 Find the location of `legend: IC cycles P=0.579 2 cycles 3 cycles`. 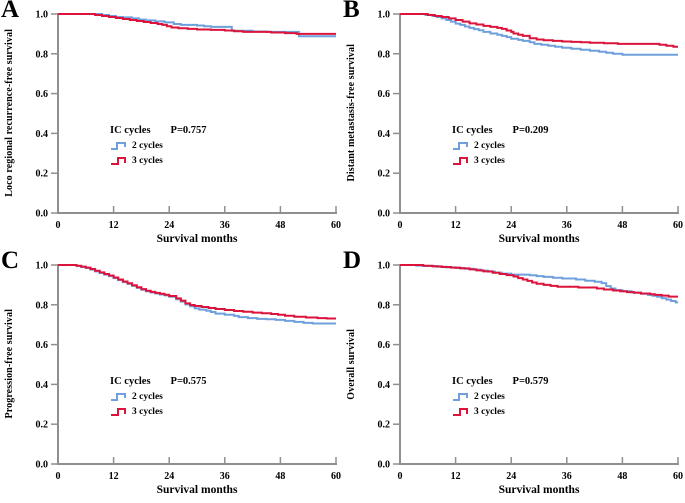

legend: IC cycles P=0.579 2 cycles 3 cycles is located at coordinates (500, 396).